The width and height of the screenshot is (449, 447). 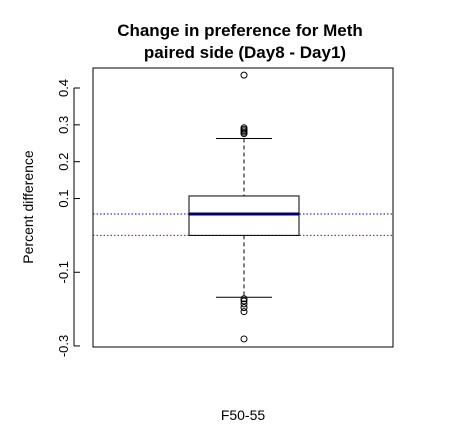 What do you see at coordinates (245, 52) in the screenshot?
I see `chart-title-line-2: paired side (Day8 - Day1)` at bounding box center [245, 52].